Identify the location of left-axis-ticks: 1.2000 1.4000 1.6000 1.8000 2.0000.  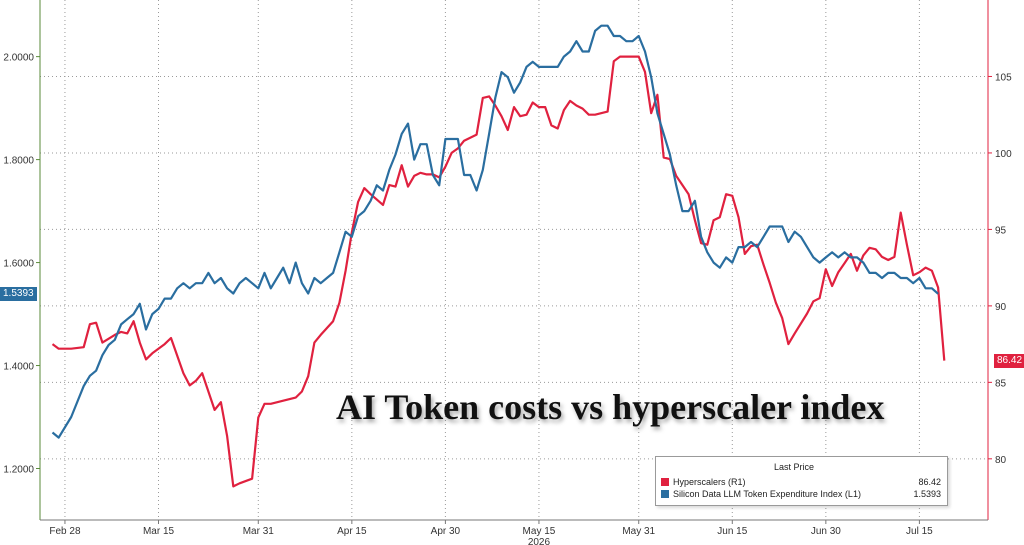
(21, 264).